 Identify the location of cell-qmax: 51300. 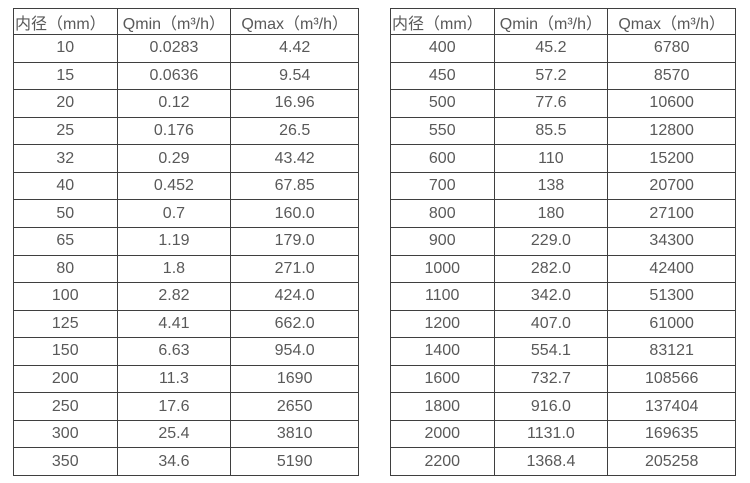
(671, 296).